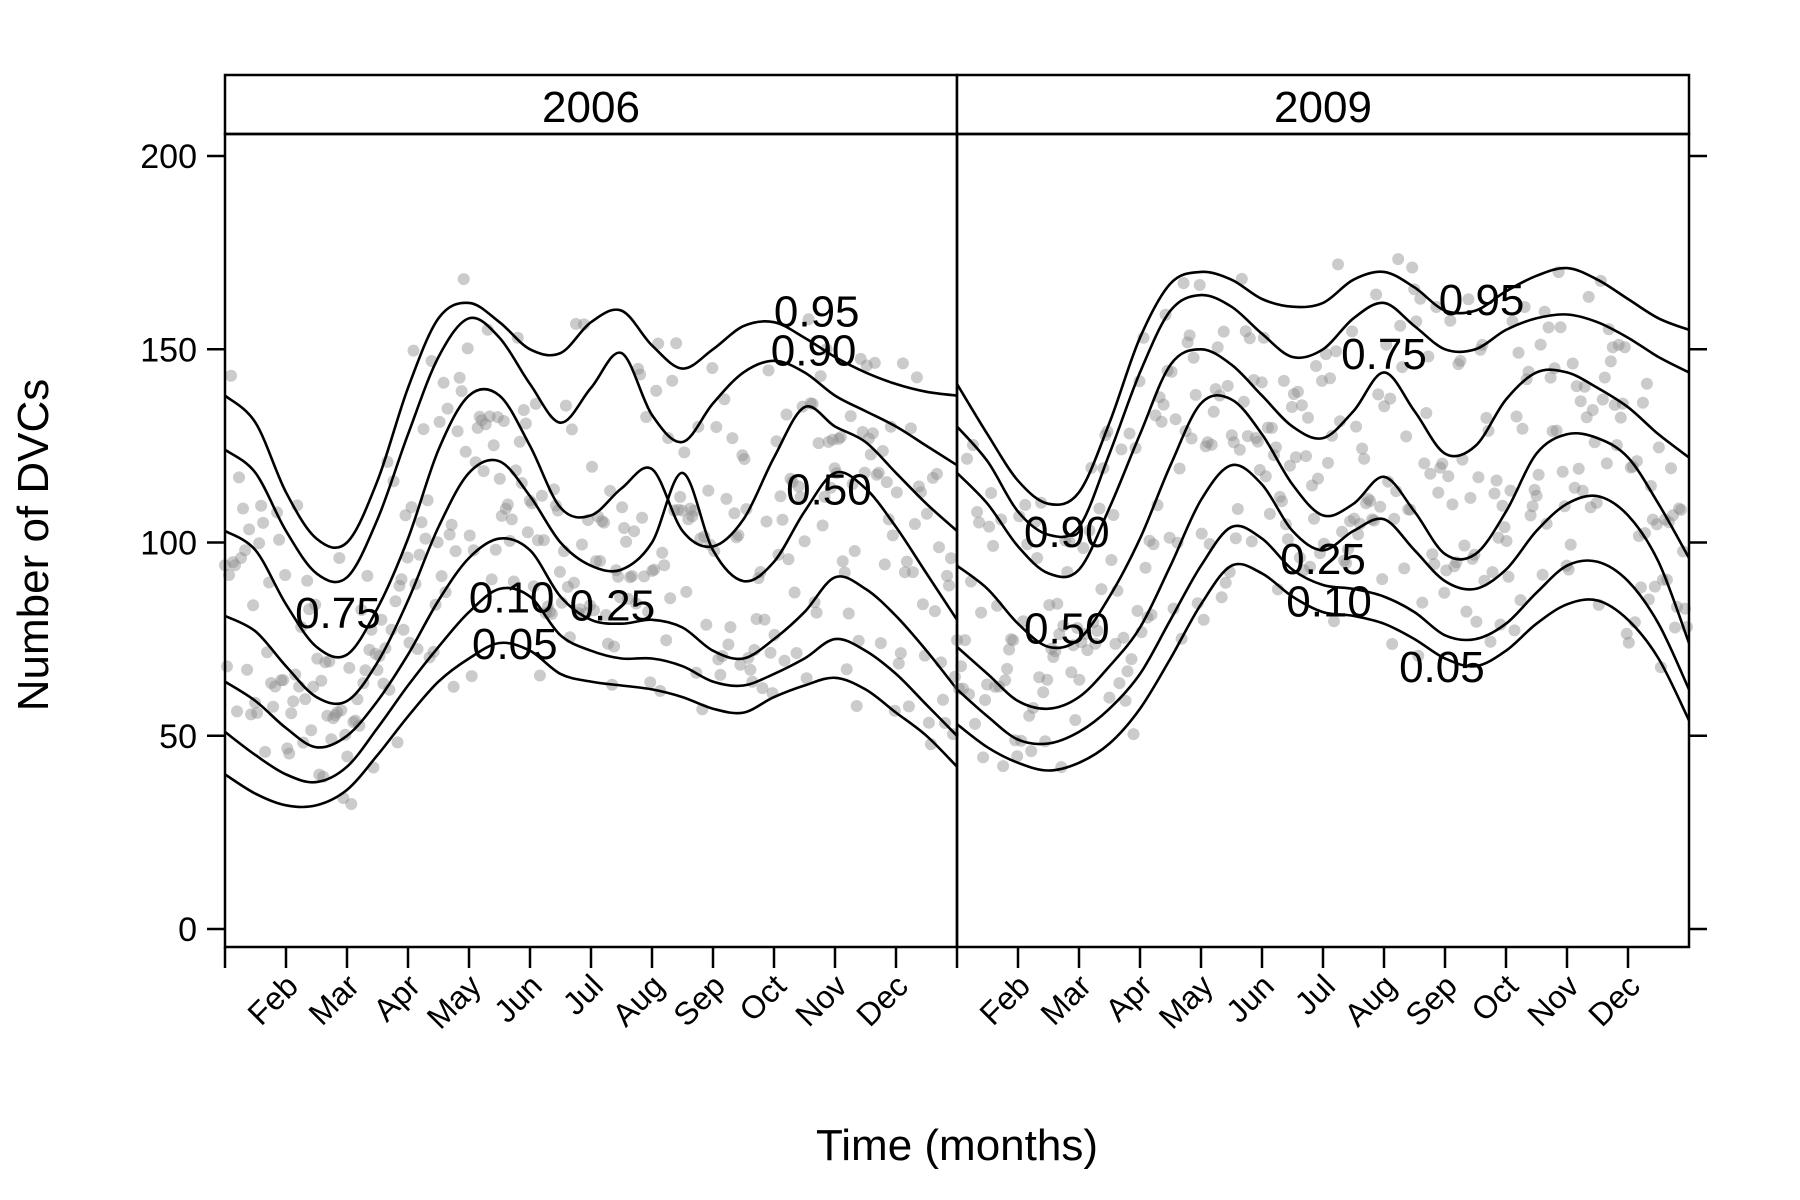 Image resolution: width=1800 pixels, height=1200 pixels. What do you see at coordinates (814, 350) in the screenshot?
I see `curve-label: 0.90` at bounding box center [814, 350].